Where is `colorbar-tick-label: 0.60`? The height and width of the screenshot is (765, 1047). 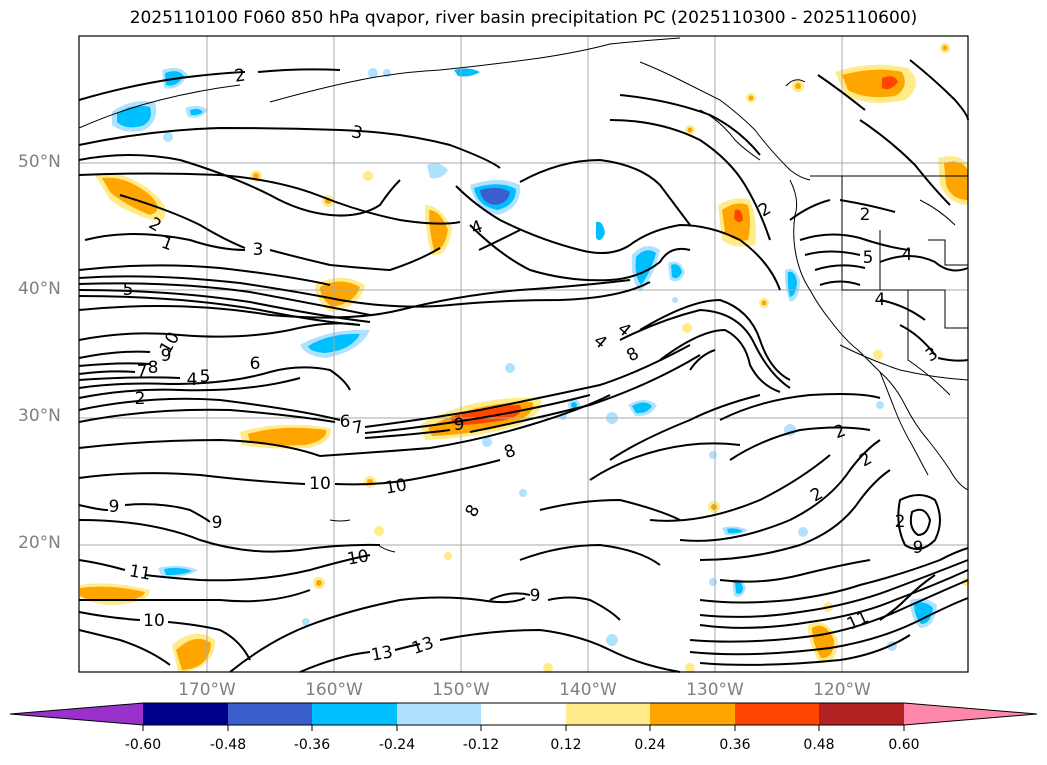 colorbar-tick-label: 0.60 is located at coordinates (904, 745).